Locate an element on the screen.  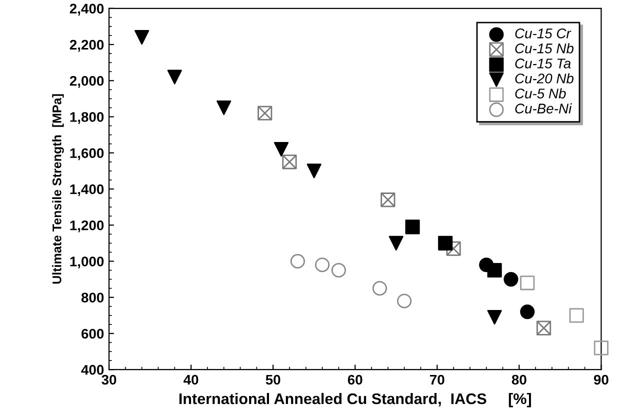
x-tick-label: 40 is located at coordinates (191, 379).